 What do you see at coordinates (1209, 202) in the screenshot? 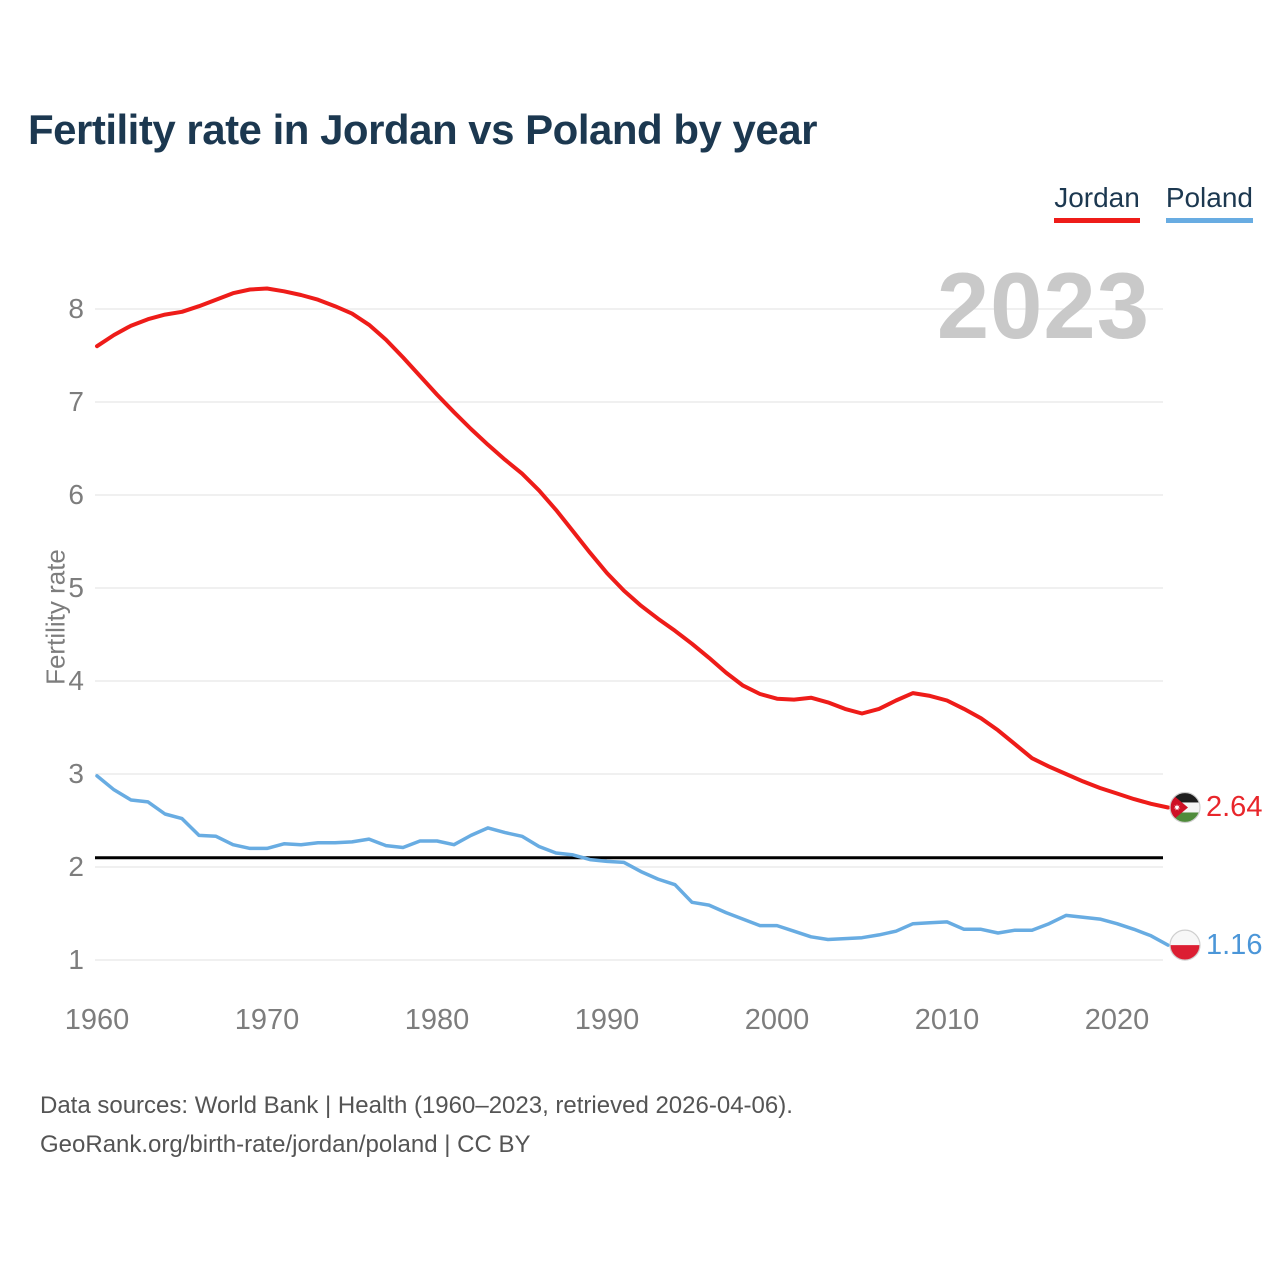
I see `legend-item-poland: Poland` at bounding box center [1209, 202].